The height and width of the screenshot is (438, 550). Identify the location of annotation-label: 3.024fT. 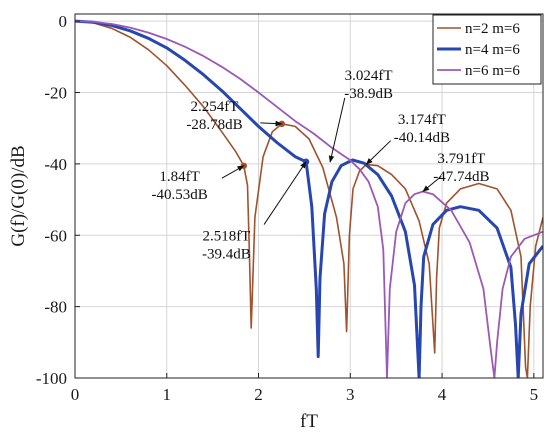
(369, 76).